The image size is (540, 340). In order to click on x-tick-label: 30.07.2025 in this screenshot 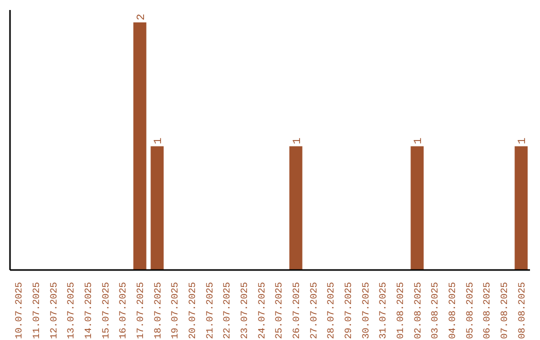, I will do `click(366, 311)`.